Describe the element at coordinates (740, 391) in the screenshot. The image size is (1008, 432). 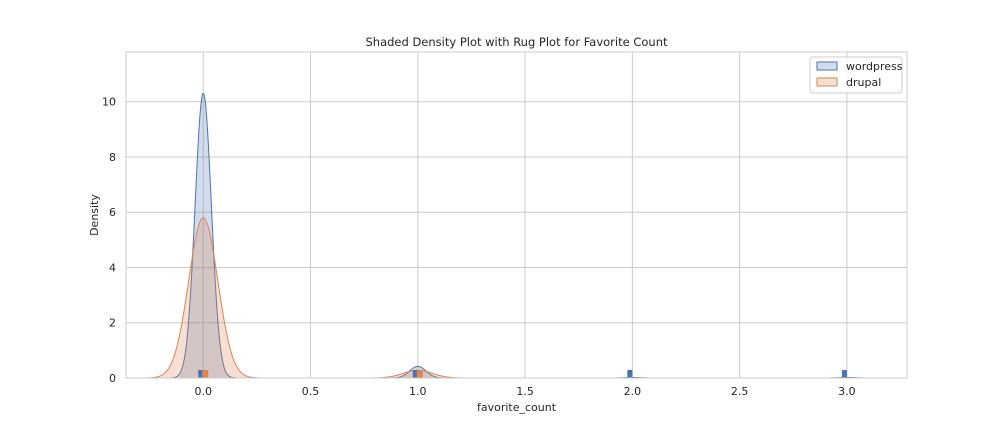
I see `x-tick-label: 2.5` at that location.